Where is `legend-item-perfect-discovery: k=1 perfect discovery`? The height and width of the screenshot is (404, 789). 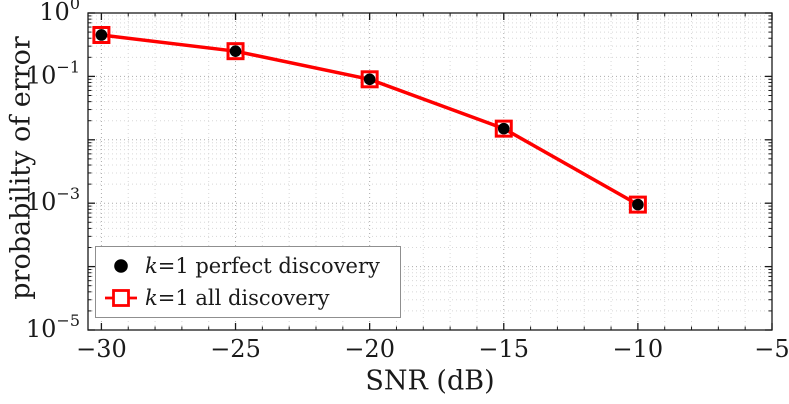 legend-item-perfect-discovery: k=1 perfect discovery is located at coordinates (248, 266).